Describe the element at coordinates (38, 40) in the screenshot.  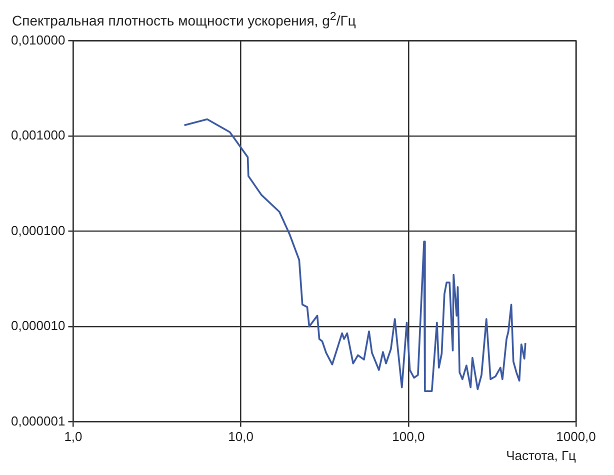
I see `y-tick-label: 0,010000` at that location.